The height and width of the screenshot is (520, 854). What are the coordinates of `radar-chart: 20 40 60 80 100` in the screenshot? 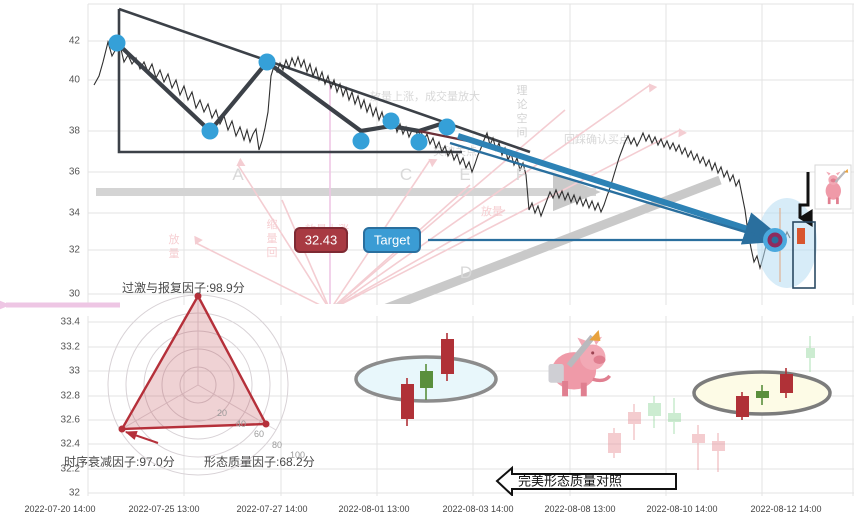 It's located at (206, 384).